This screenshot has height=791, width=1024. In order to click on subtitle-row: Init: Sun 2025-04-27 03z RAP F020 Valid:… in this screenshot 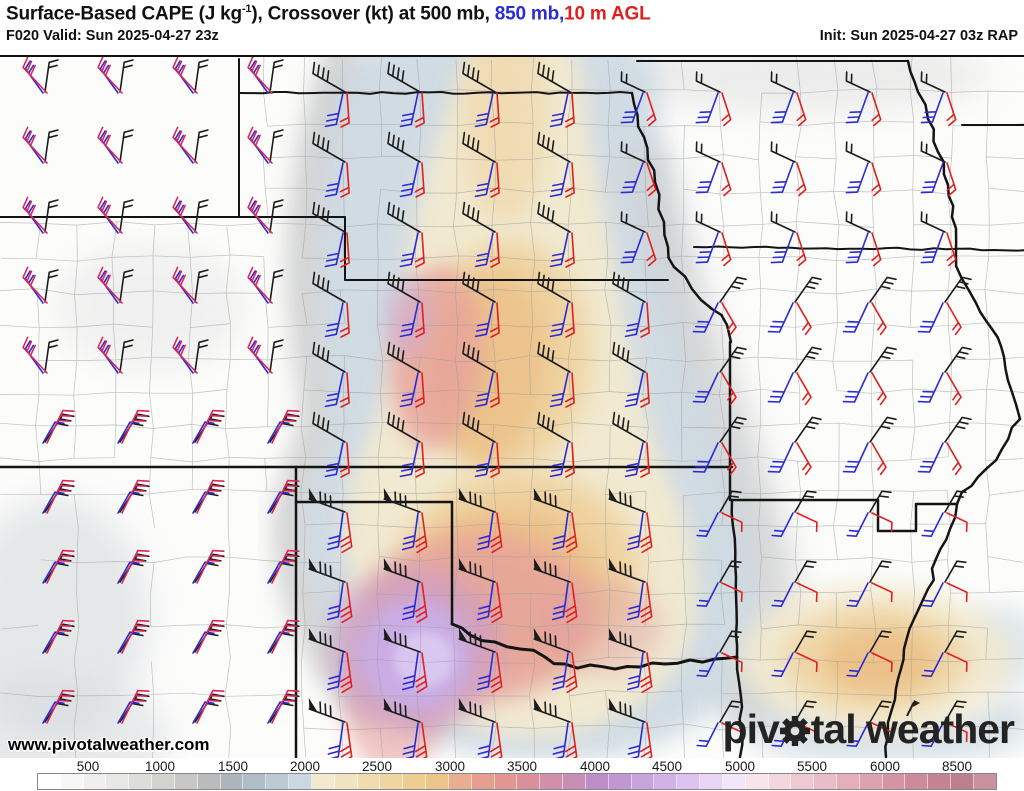, I will do `click(512, 36)`.